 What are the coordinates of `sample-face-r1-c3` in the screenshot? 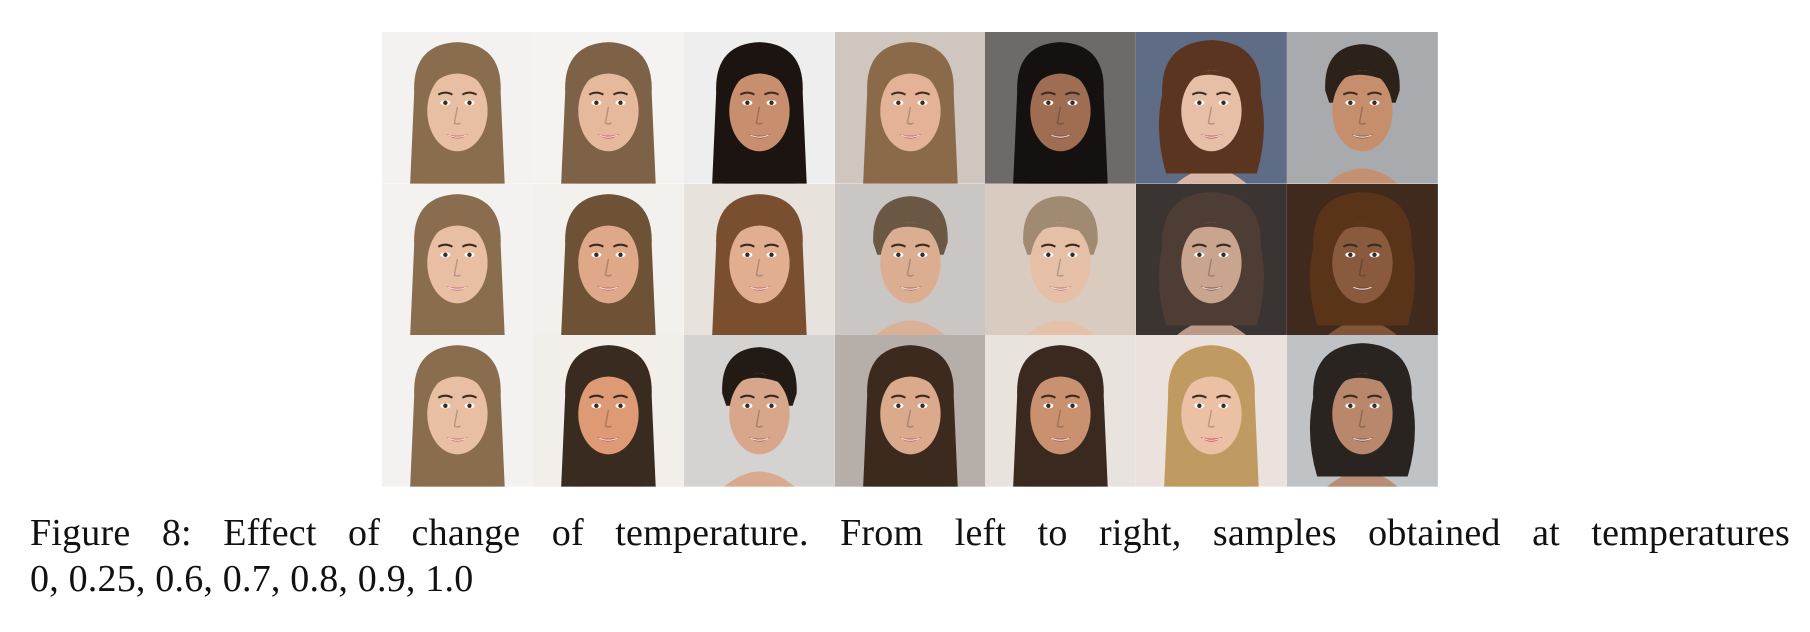 It's located at (759, 108).